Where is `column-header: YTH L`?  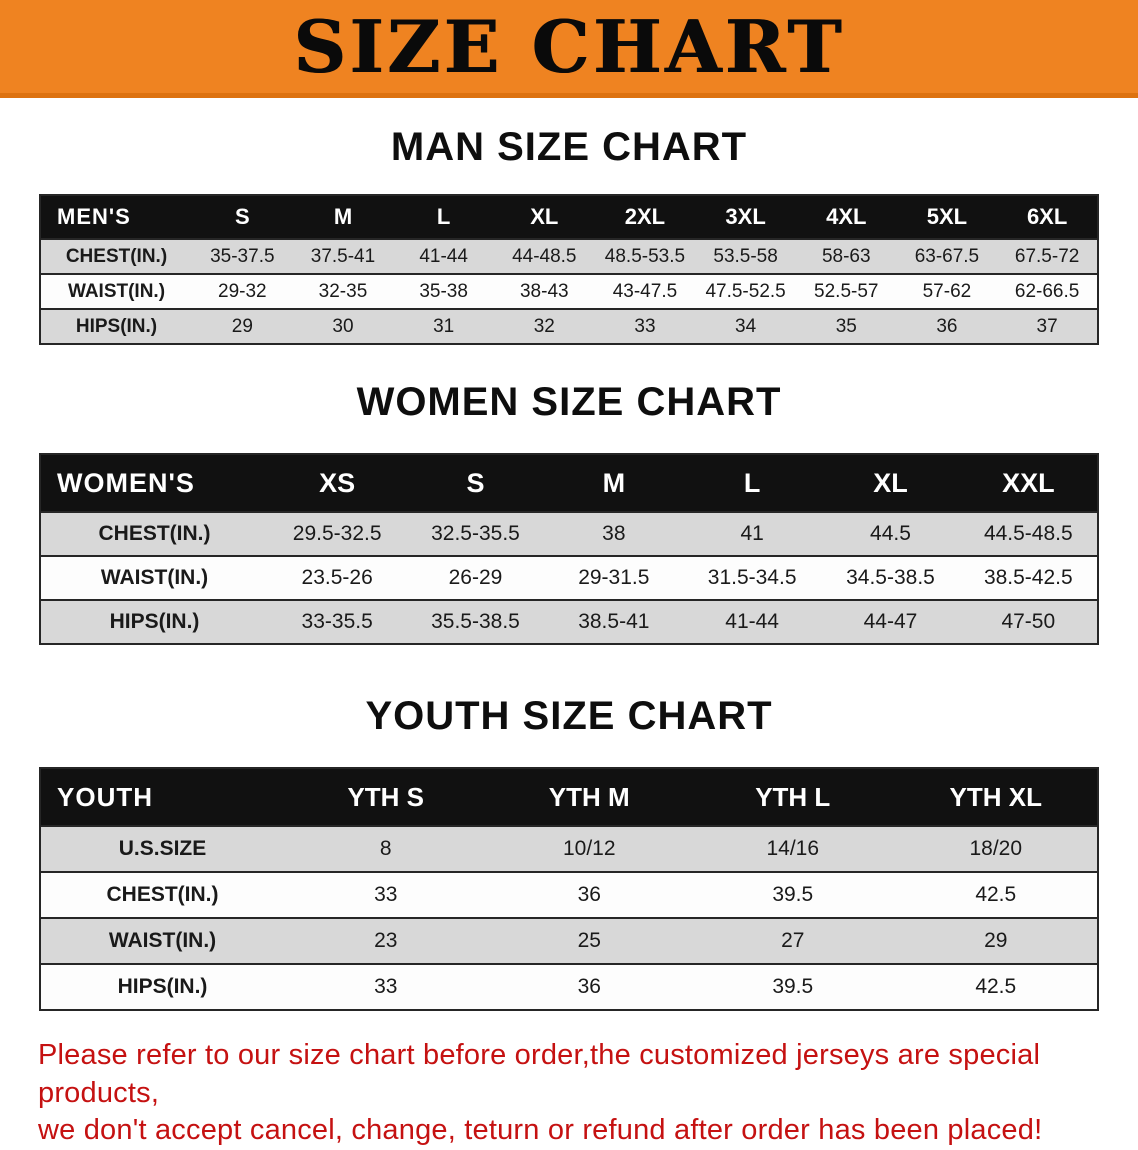 column-header: YTH L is located at coordinates (793, 797).